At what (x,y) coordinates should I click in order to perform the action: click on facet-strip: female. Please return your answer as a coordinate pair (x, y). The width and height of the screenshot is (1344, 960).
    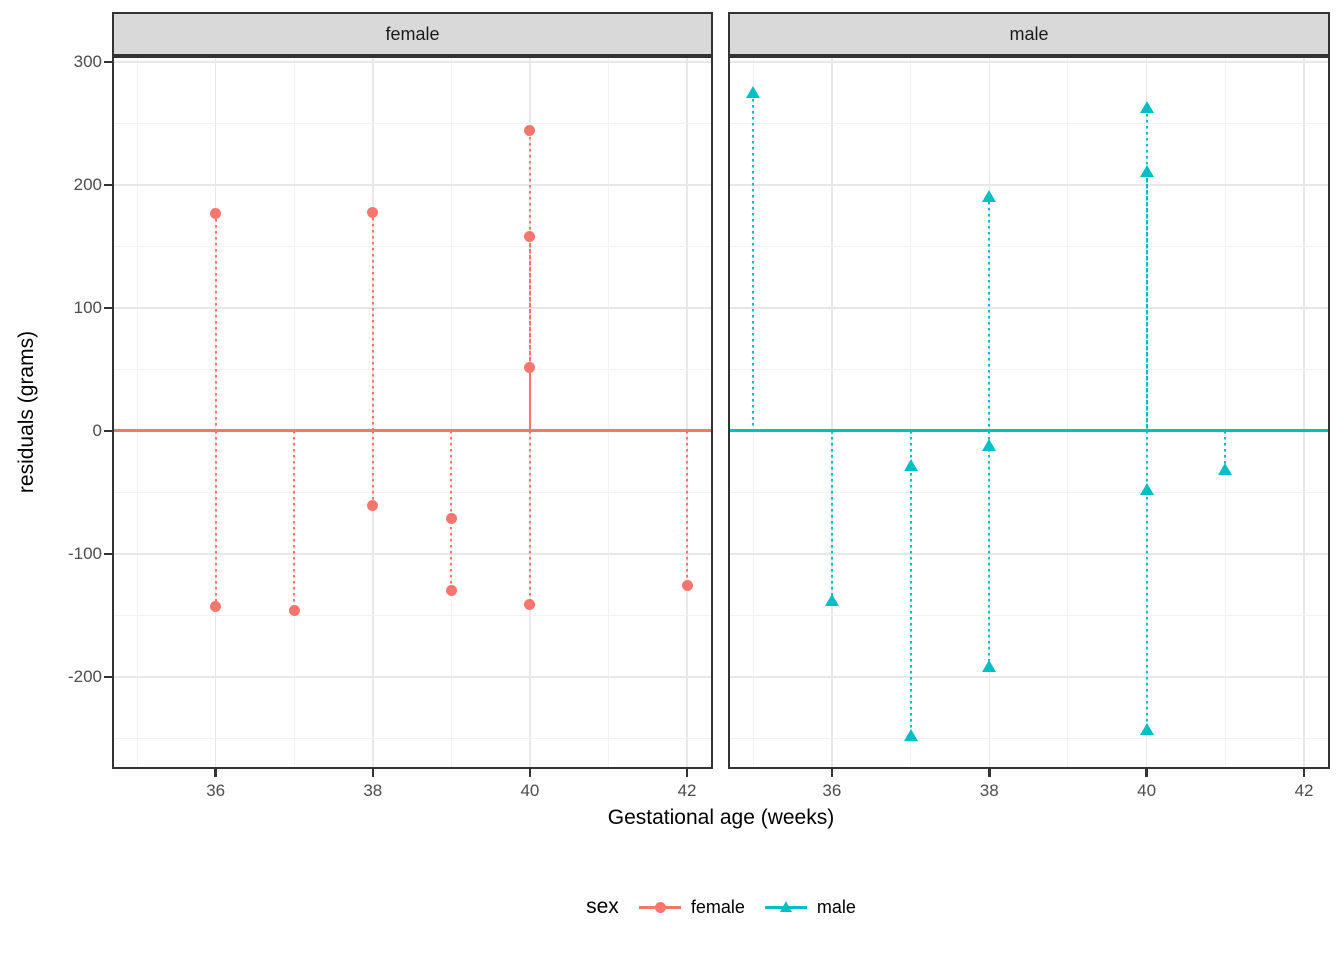
    Looking at the image, I should click on (412, 34).